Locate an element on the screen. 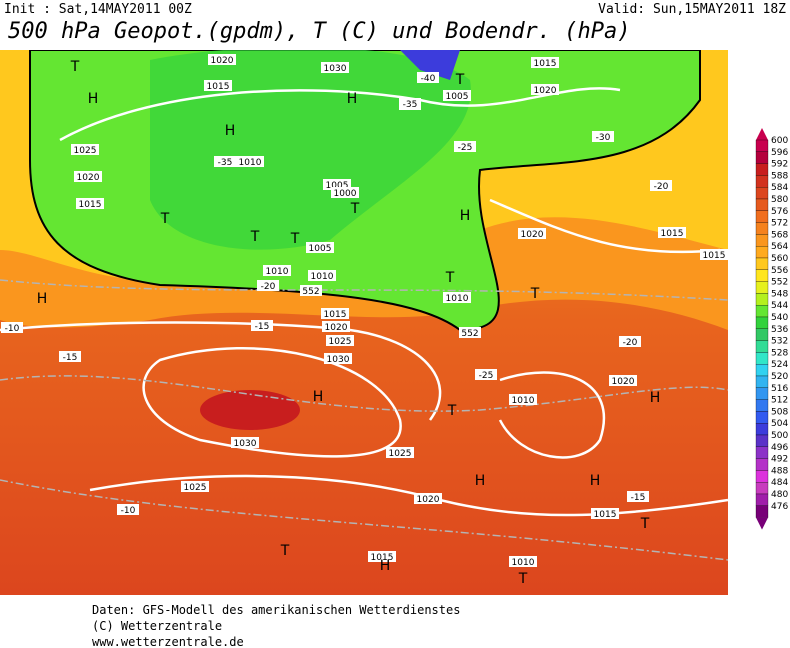 This screenshot has height=648, width=790. colorbar-label: 512 is located at coordinates (779, 401).